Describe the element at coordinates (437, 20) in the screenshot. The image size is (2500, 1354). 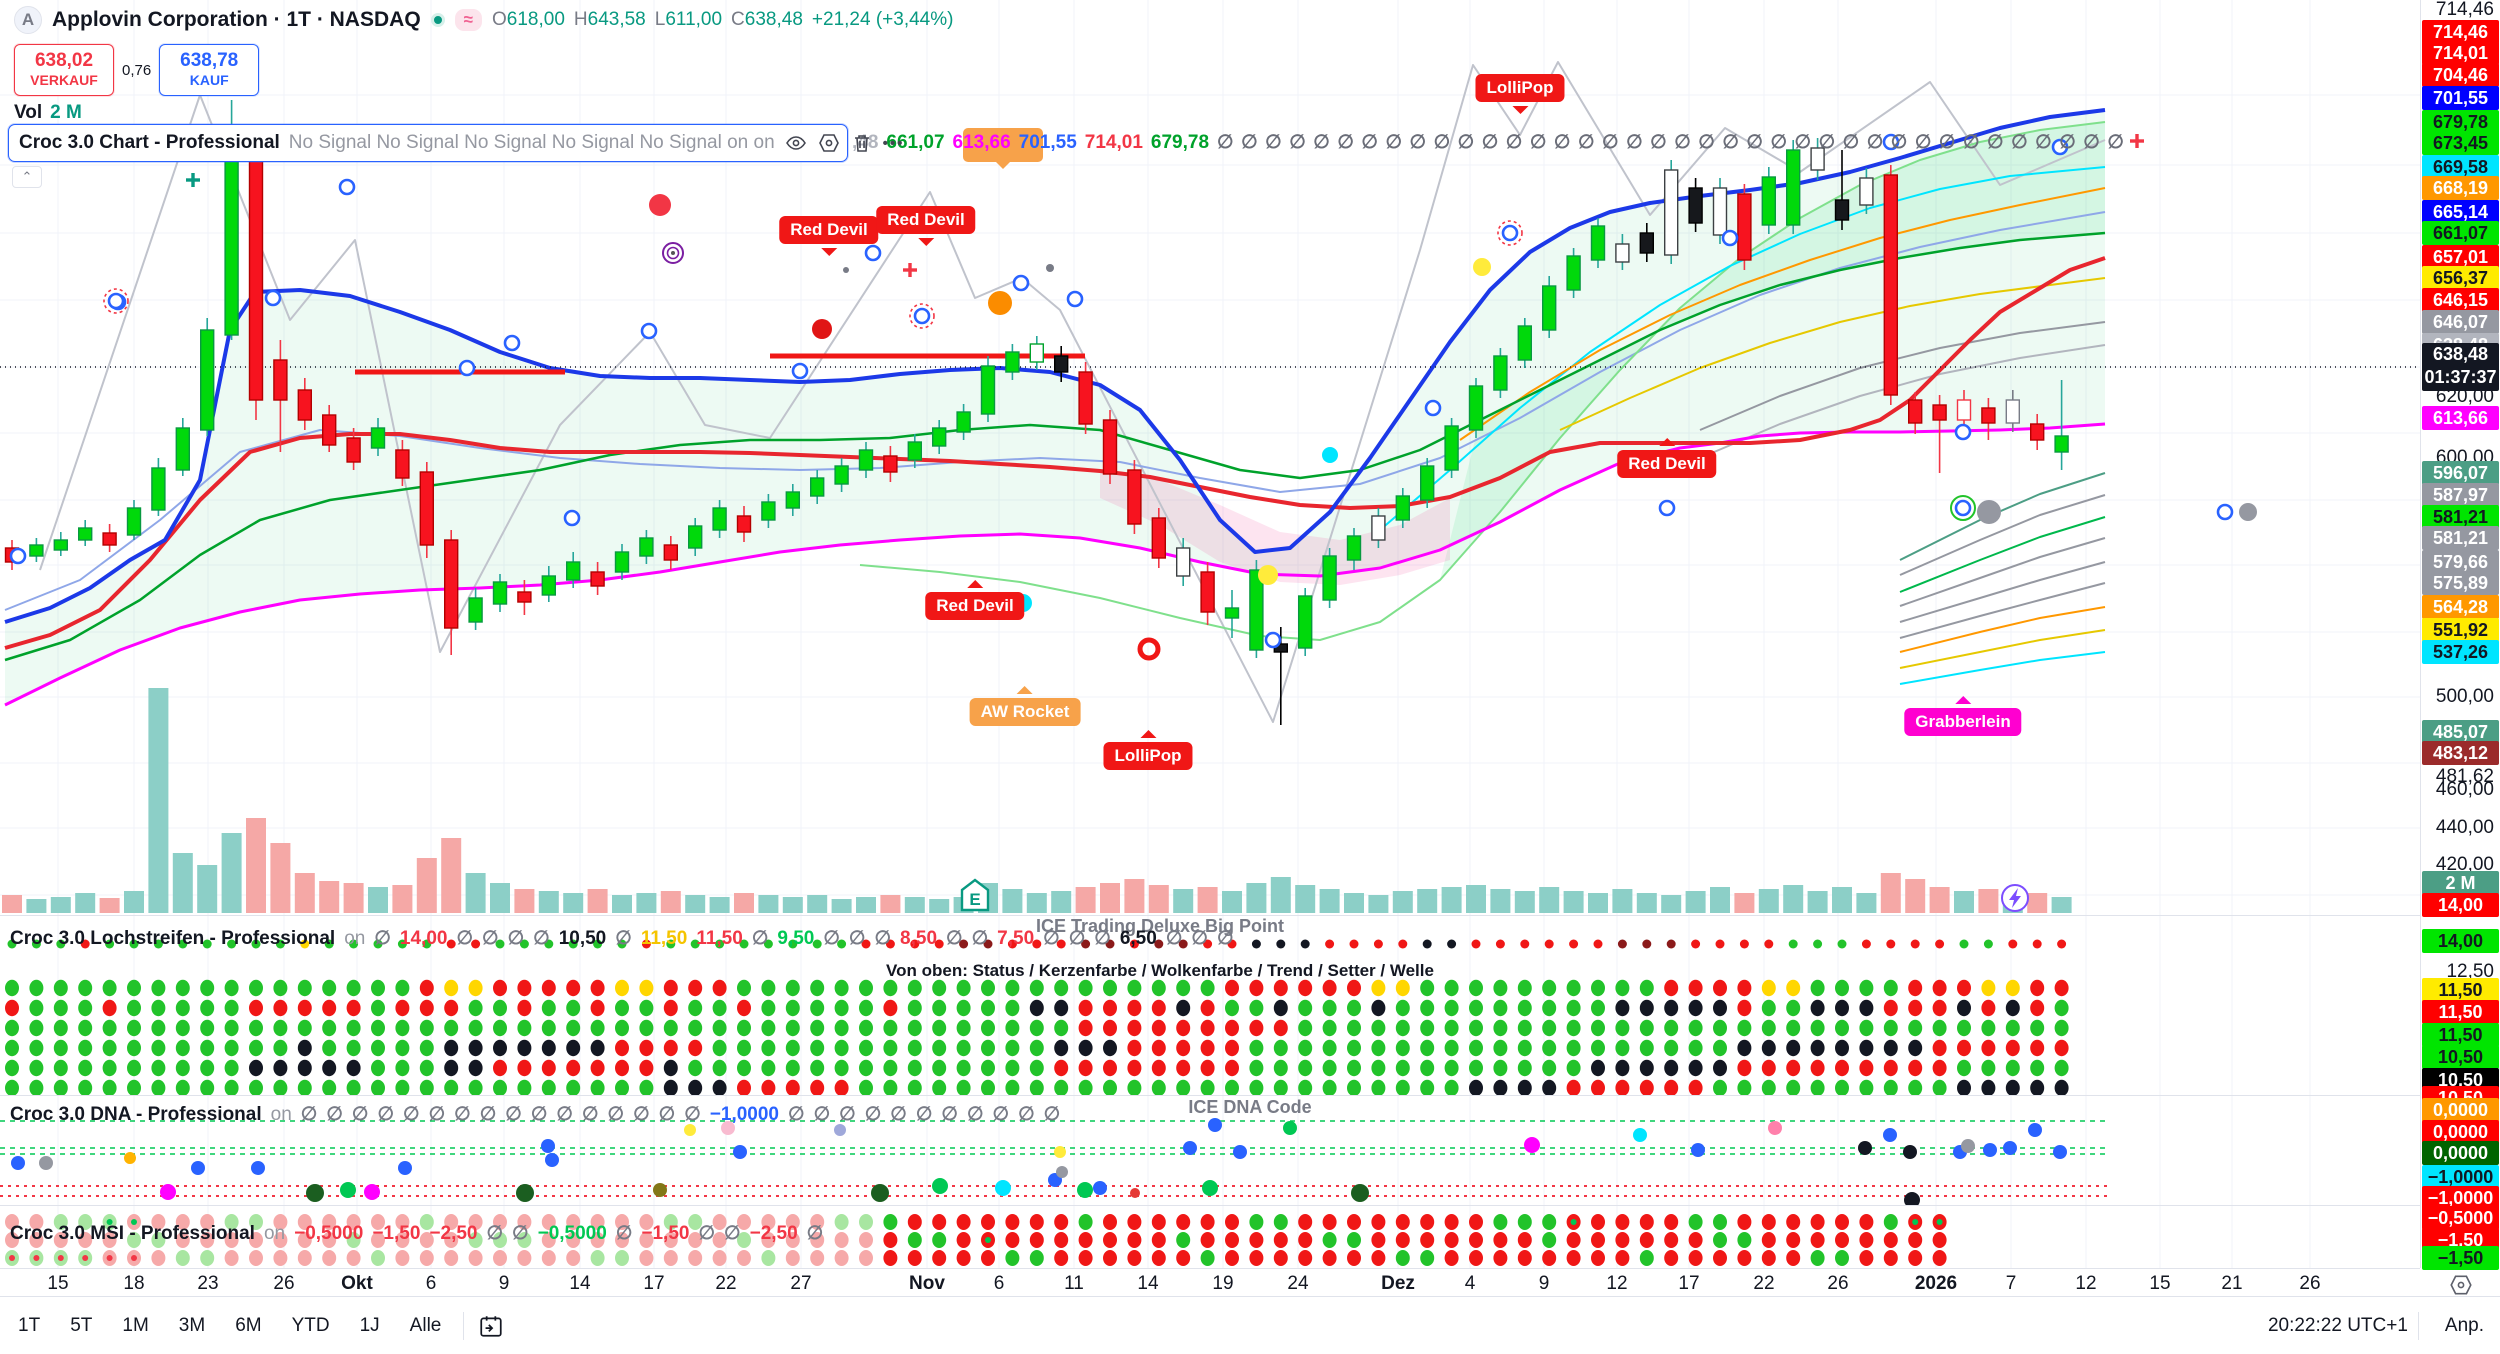
I see `market-status-icon` at that location.